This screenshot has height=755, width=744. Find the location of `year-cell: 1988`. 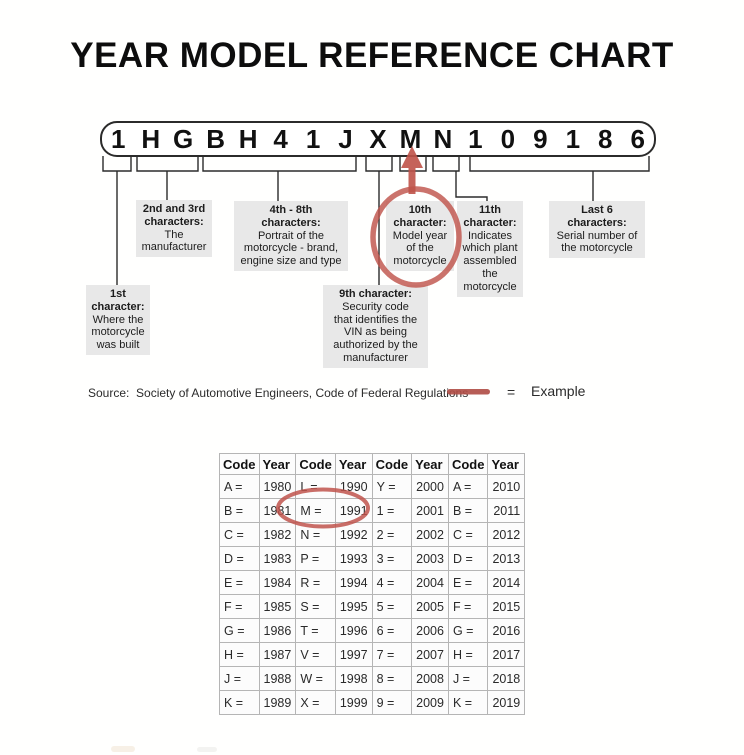

year-cell: 1988 is located at coordinates (277, 678).